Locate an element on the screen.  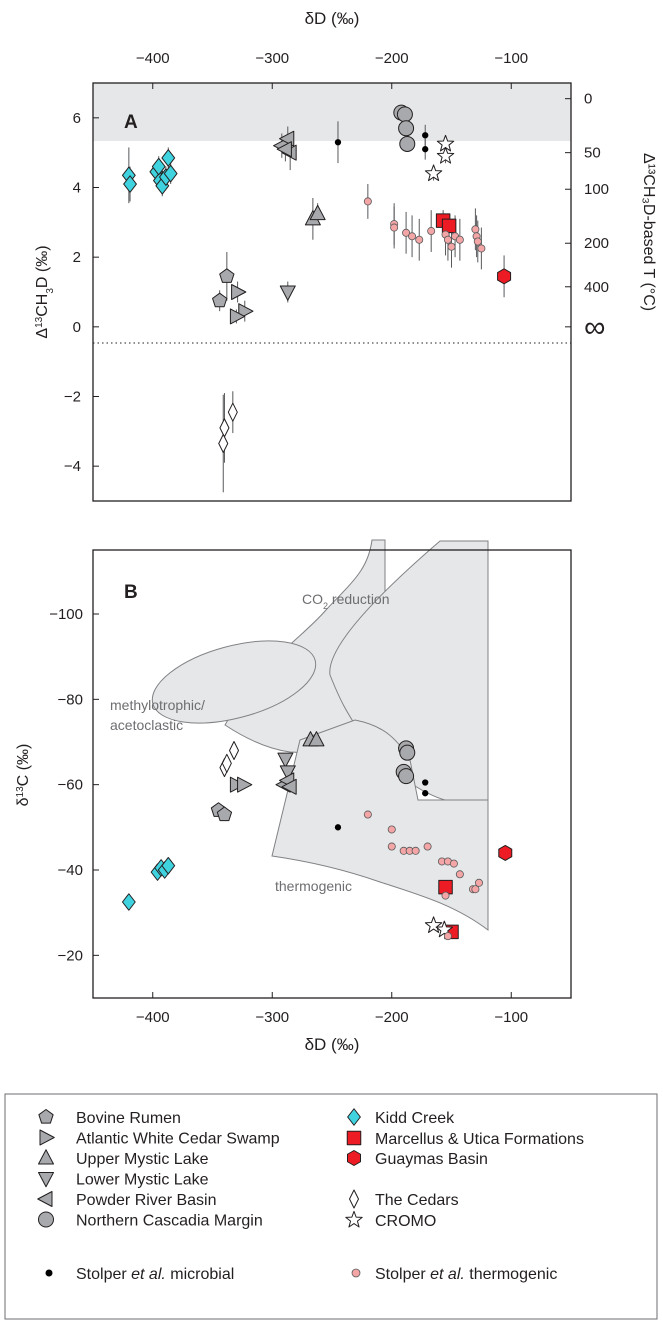
y-label-prefix: Δ is located at coordinates (42, 333).